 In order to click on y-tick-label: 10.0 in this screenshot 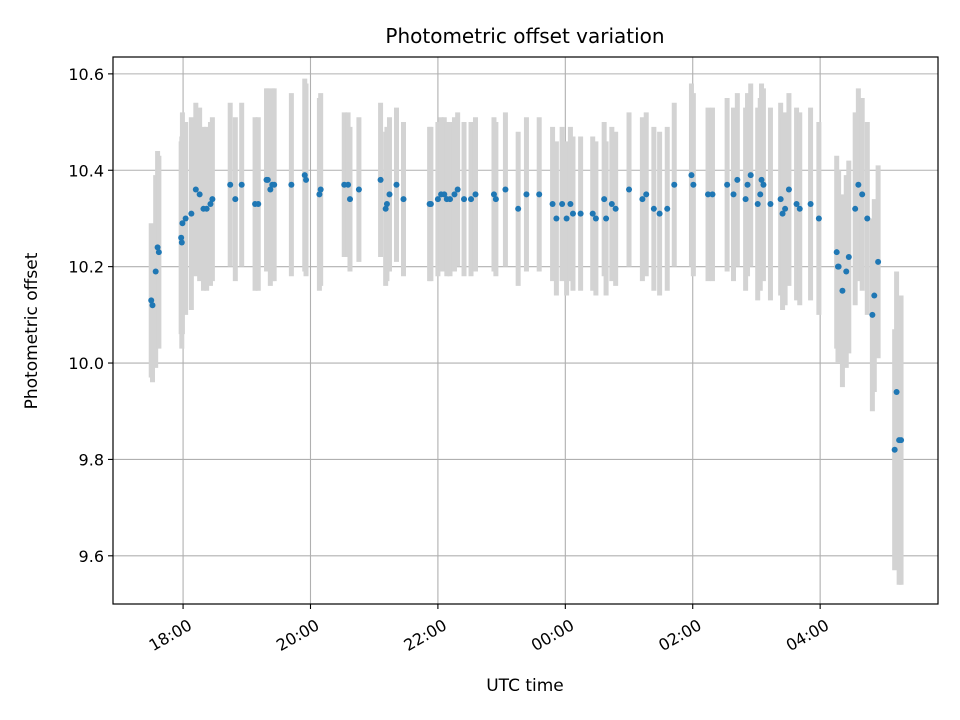, I will do `click(86, 363)`.